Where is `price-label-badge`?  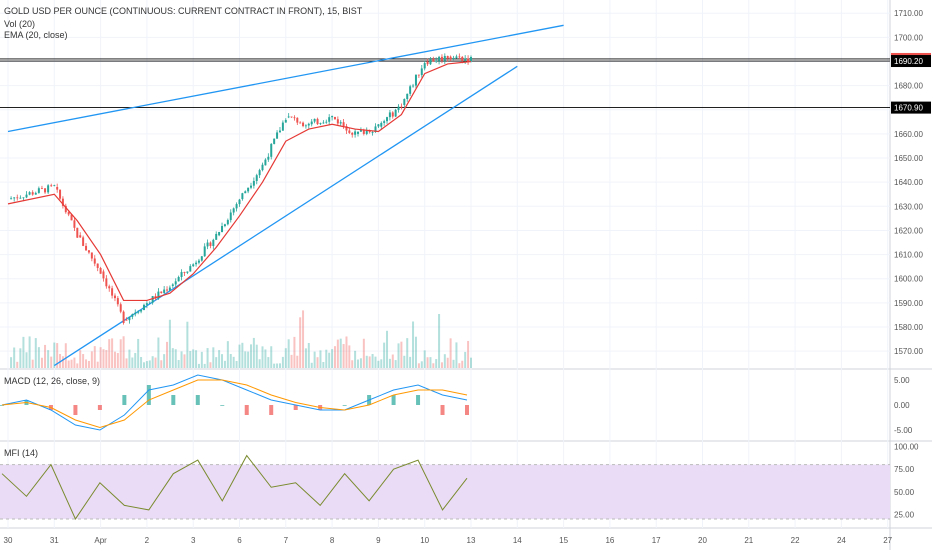
price-label-badge is located at coordinates (911, 107).